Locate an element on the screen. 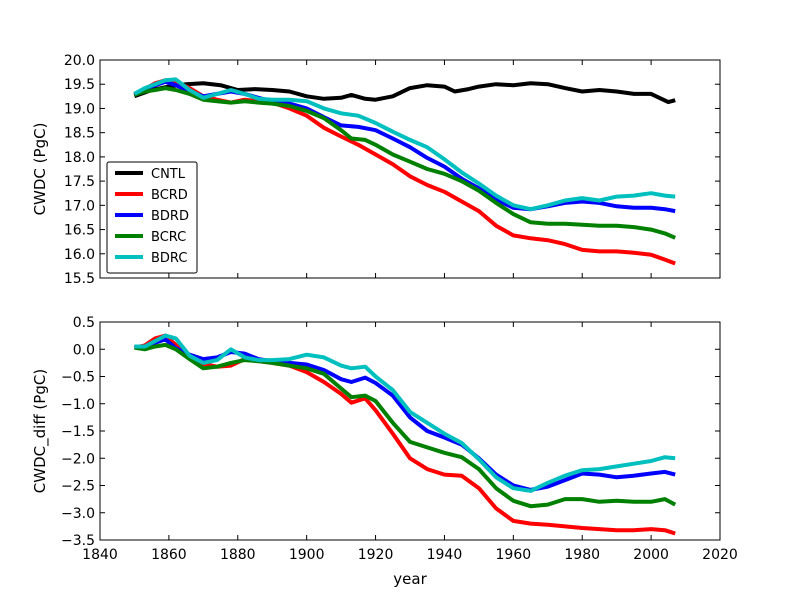 The image size is (800, 600). y-tick-label: 19.5 is located at coordinates (79, 85).